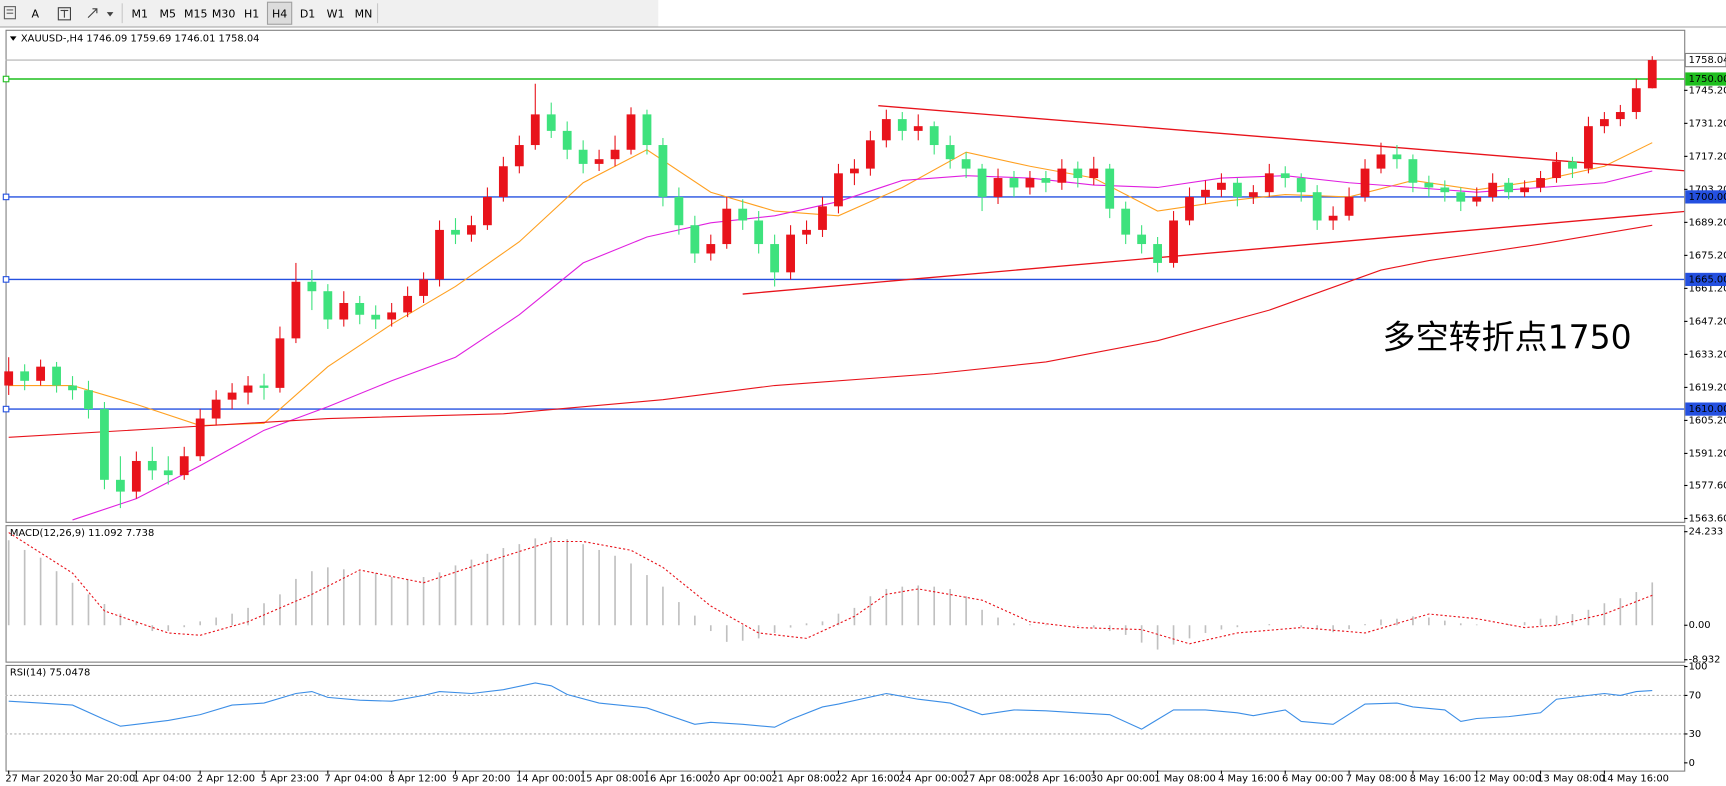 The image size is (1726, 786). I want to click on timeframe-button: D1, so click(307, 13).